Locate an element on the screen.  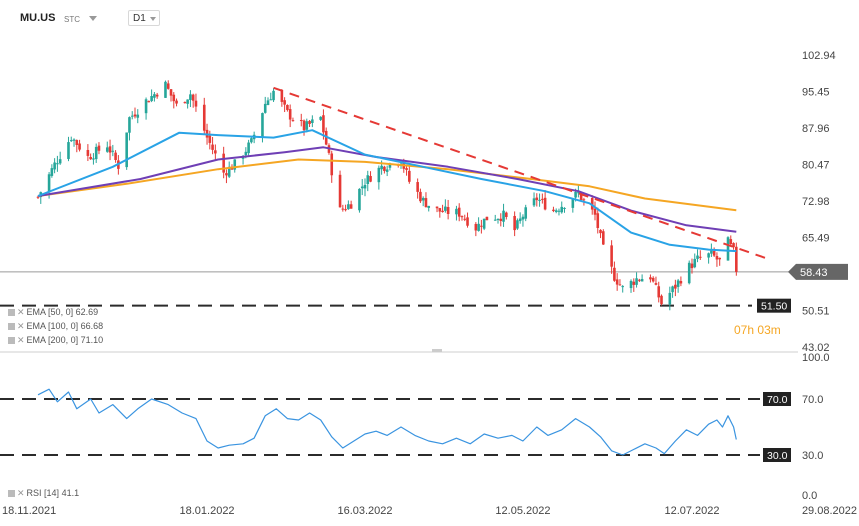
rsi-axis-tick-label: 0.0 is located at coordinates (809, 496).